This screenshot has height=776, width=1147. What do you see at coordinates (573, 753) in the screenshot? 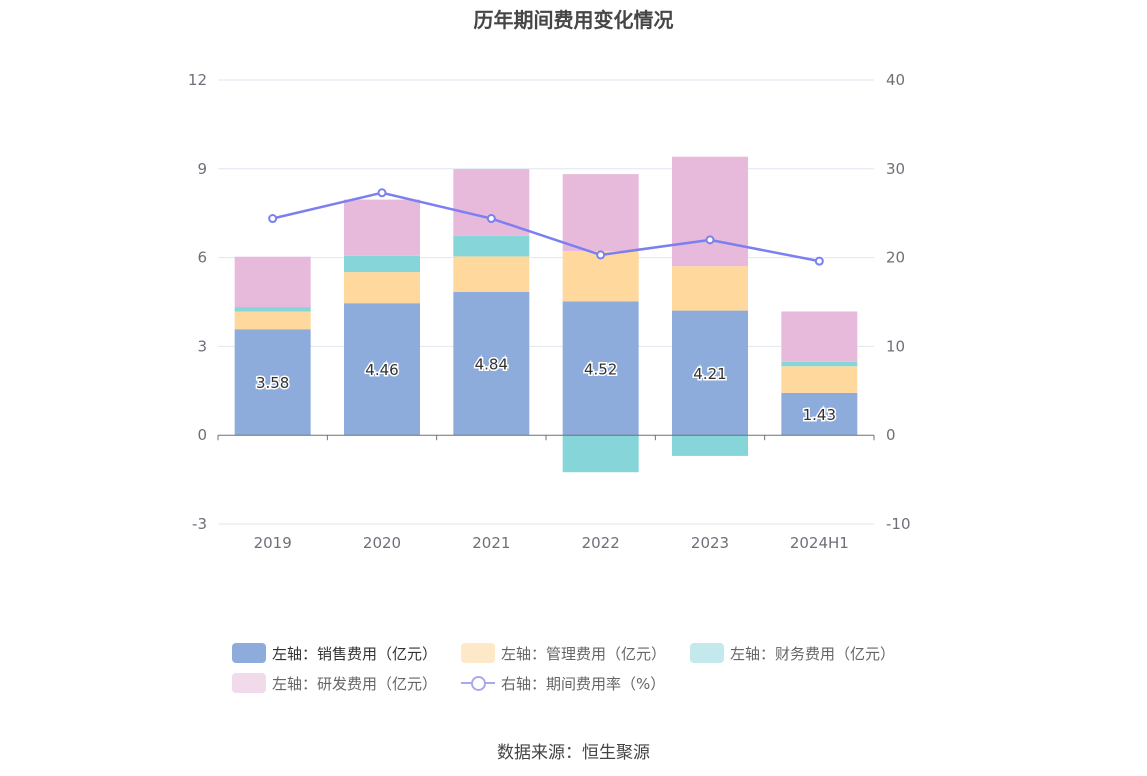
I see `data-source: 数据来源：恒生聚源` at bounding box center [573, 753].